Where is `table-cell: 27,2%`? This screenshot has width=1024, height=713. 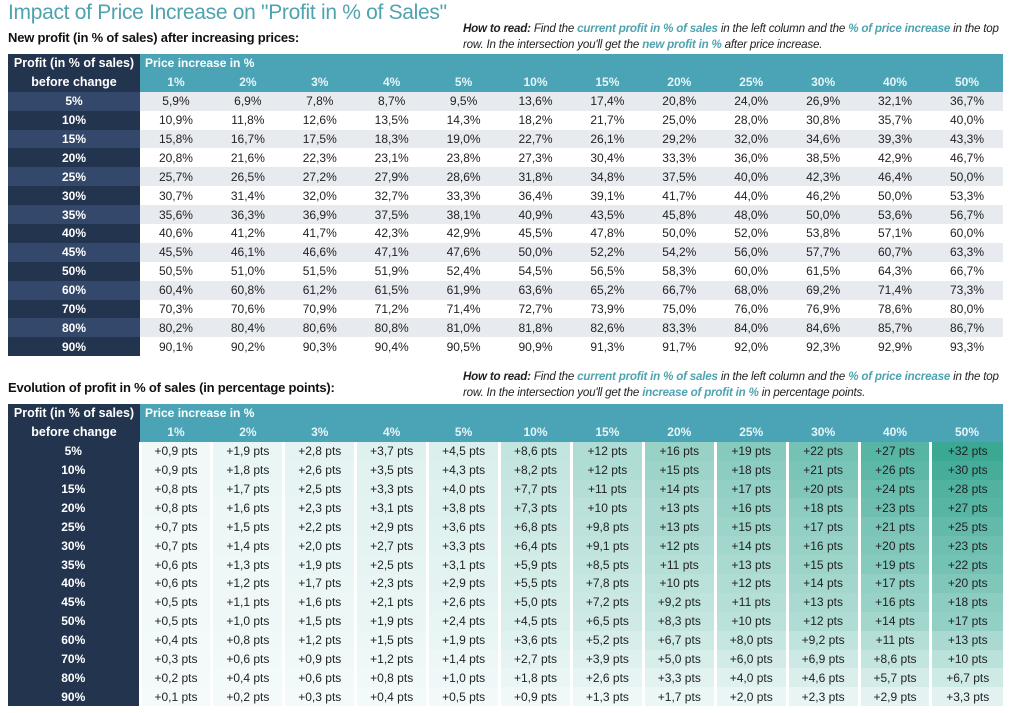 table-cell: 27,2% is located at coordinates (319, 177).